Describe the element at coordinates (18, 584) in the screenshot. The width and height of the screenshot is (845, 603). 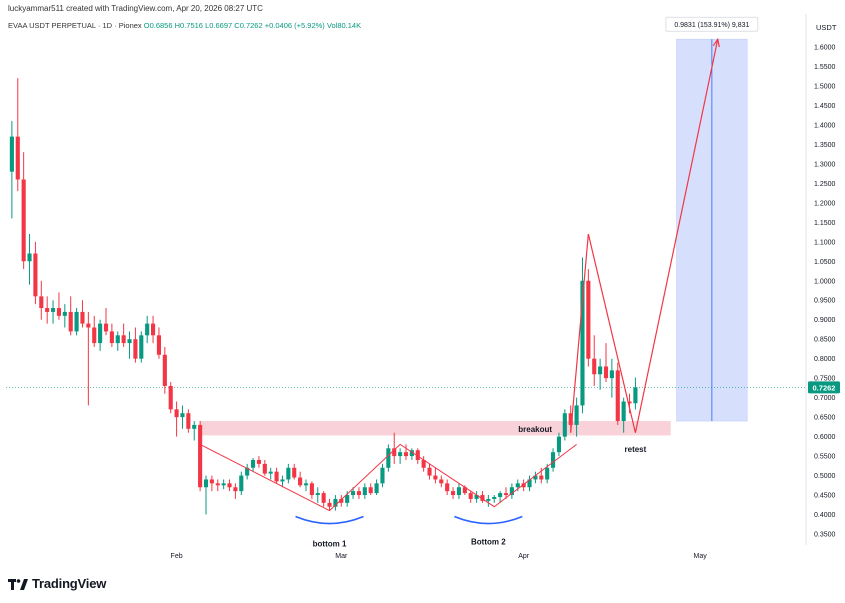
I see `tradingview-logo-icon` at that location.